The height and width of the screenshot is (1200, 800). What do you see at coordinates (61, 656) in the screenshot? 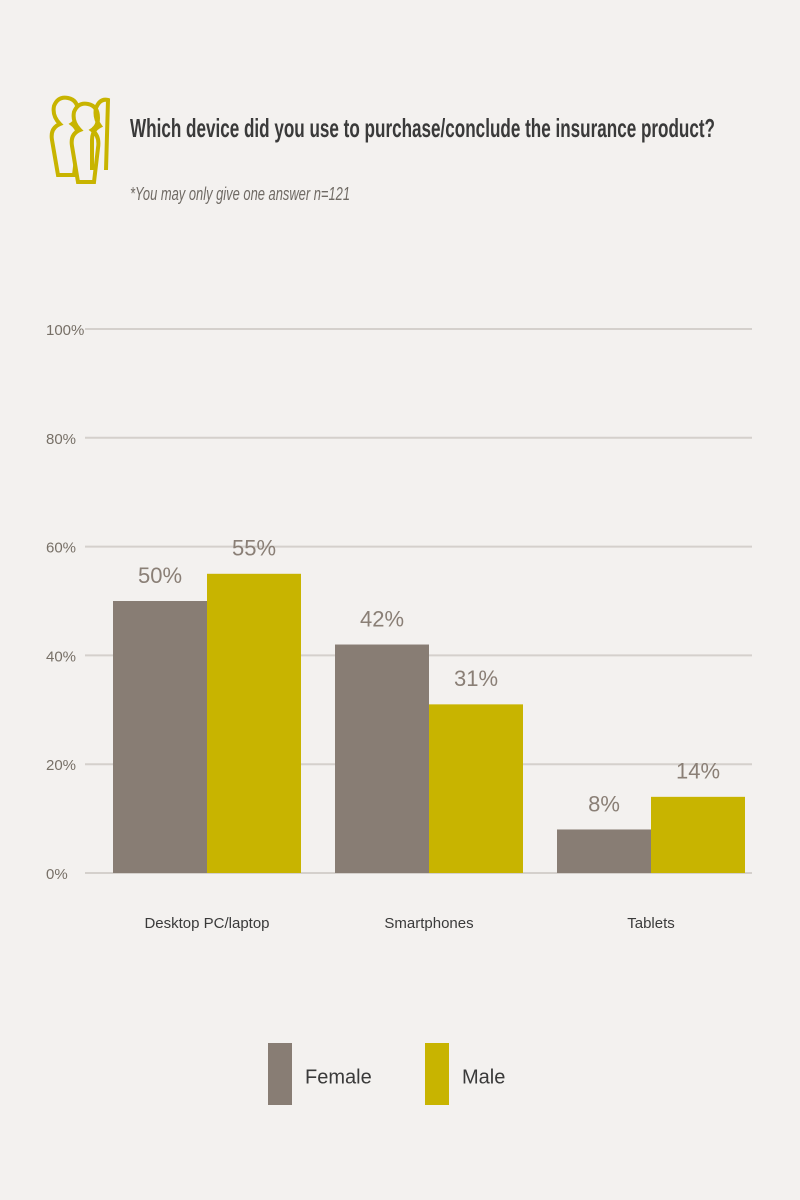
I see `y-tick-label: 40%` at bounding box center [61, 656].